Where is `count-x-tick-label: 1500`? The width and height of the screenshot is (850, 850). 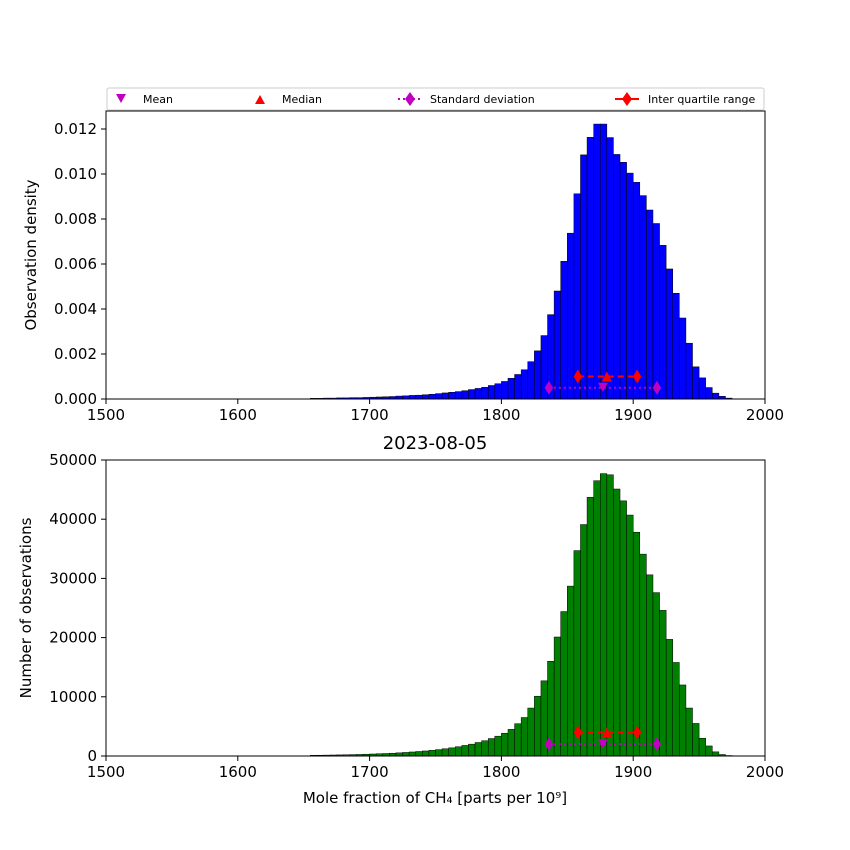
count-x-tick-label: 1500 is located at coordinates (106, 772).